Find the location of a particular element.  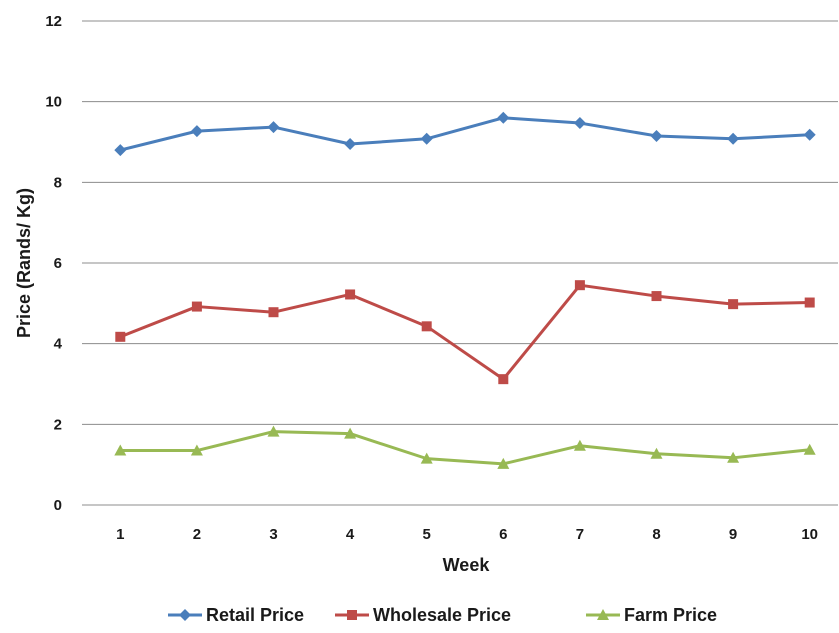

farm-price-series is located at coordinates (465, 447).